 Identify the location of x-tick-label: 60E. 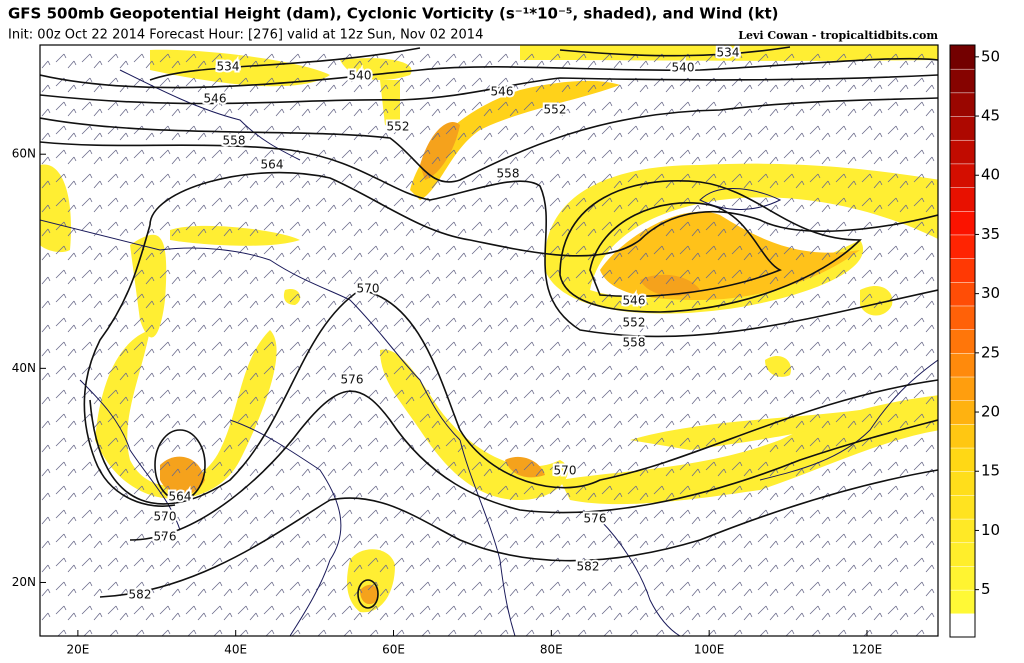
(393, 650).